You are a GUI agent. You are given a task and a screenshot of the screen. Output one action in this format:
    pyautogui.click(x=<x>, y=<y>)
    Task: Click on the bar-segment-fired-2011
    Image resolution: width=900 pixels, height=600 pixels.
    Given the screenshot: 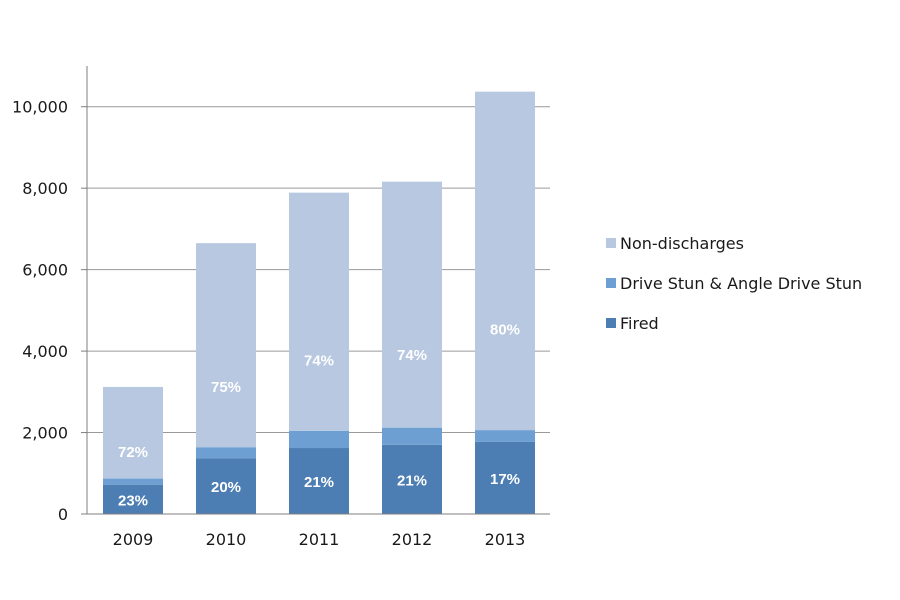 What is the action you would take?
    pyautogui.click(x=319, y=481)
    